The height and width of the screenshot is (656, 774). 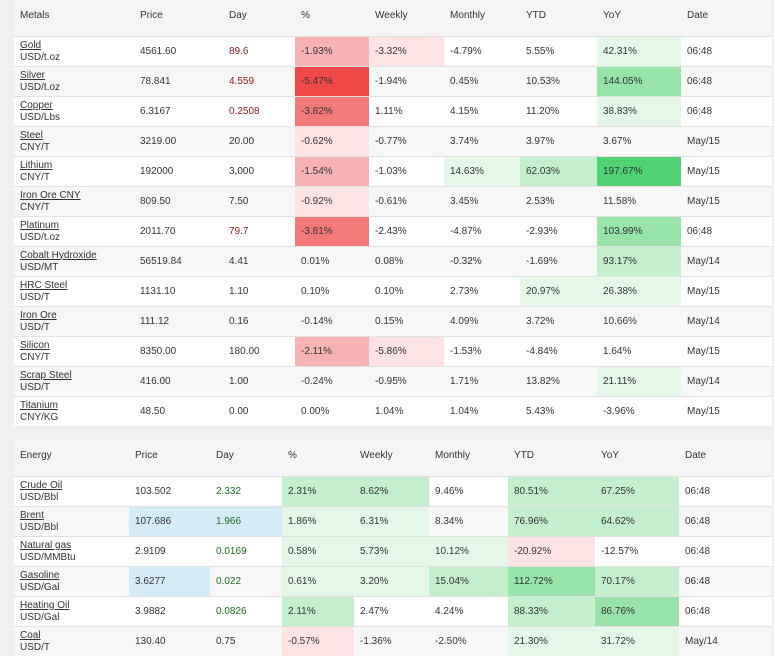 I want to click on commodity-link: Scrap Steel, so click(x=46, y=375).